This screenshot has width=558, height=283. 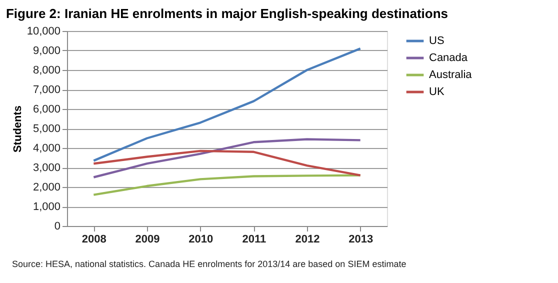 What do you see at coordinates (46, 168) in the screenshot?
I see `y-tick-label: 3,000` at bounding box center [46, 168].